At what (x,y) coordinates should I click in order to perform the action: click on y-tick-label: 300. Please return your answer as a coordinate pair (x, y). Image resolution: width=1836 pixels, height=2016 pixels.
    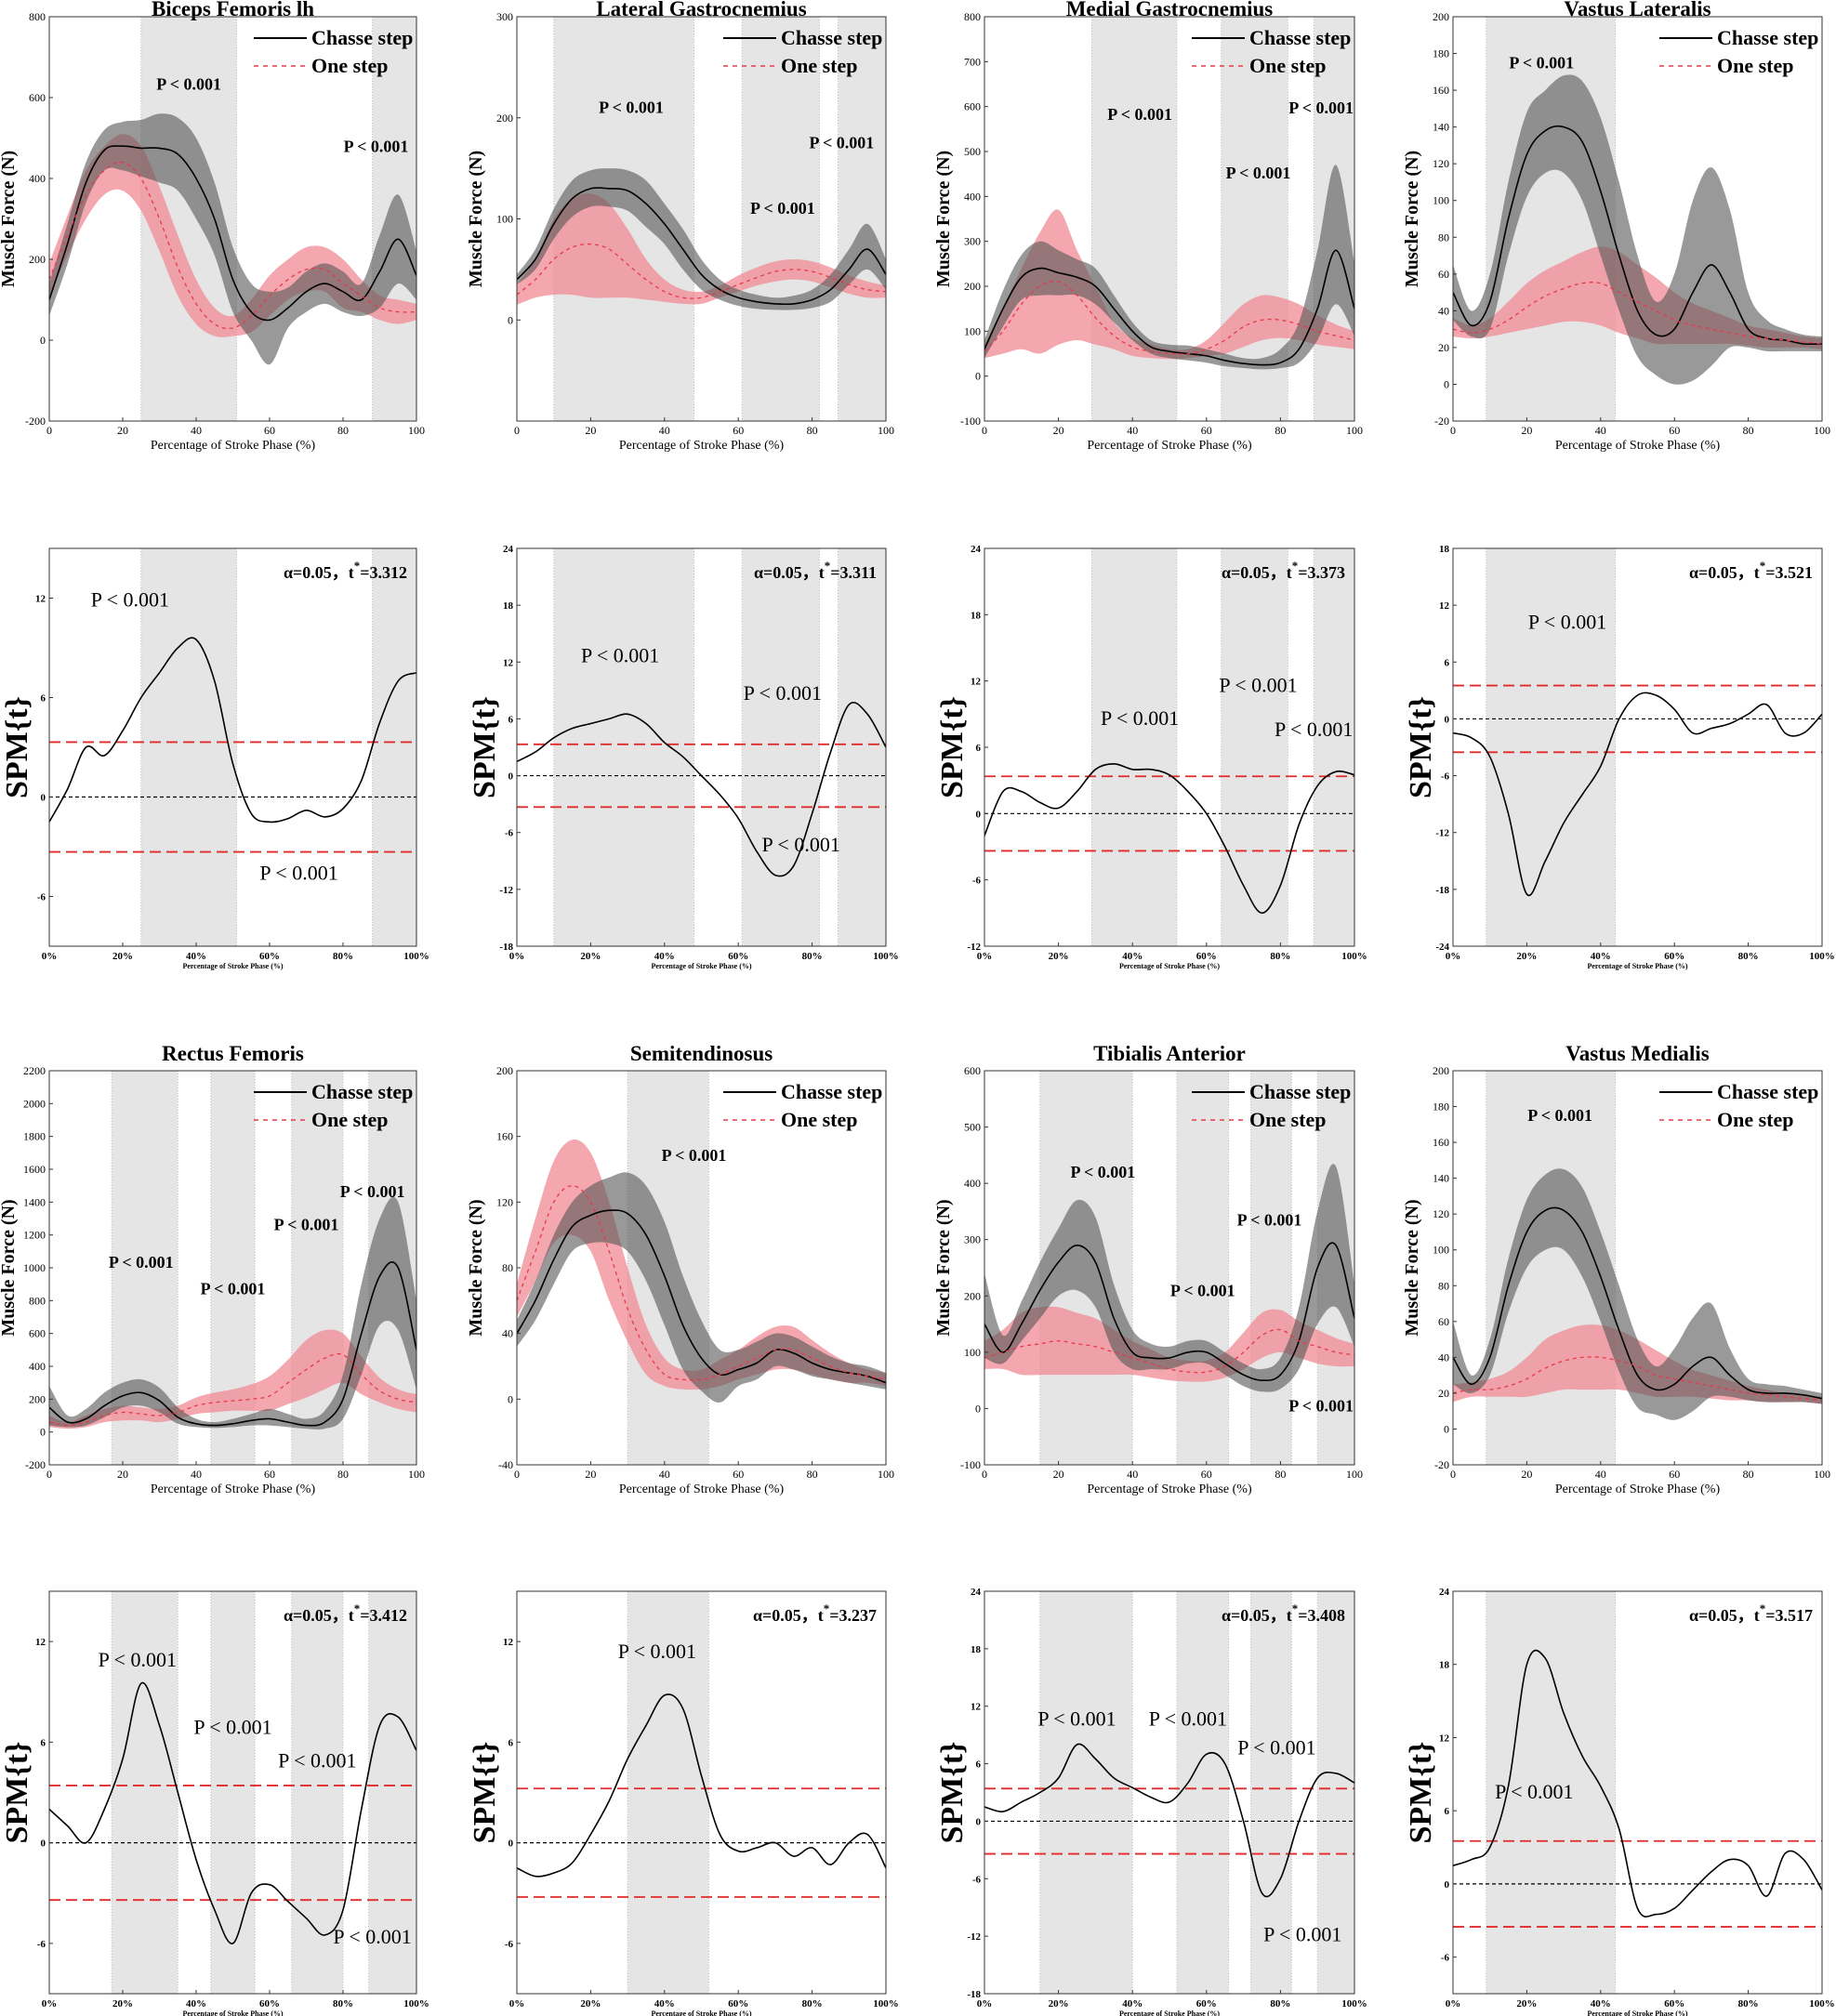
    Looking at the image, I should click on (505, 16).